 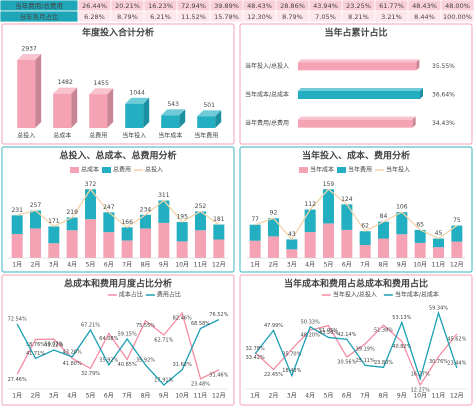 What do you see at coordinates (255, 349) in the screenshot?
I see `value-label: 32.78%` at bounding box center [255, 349].